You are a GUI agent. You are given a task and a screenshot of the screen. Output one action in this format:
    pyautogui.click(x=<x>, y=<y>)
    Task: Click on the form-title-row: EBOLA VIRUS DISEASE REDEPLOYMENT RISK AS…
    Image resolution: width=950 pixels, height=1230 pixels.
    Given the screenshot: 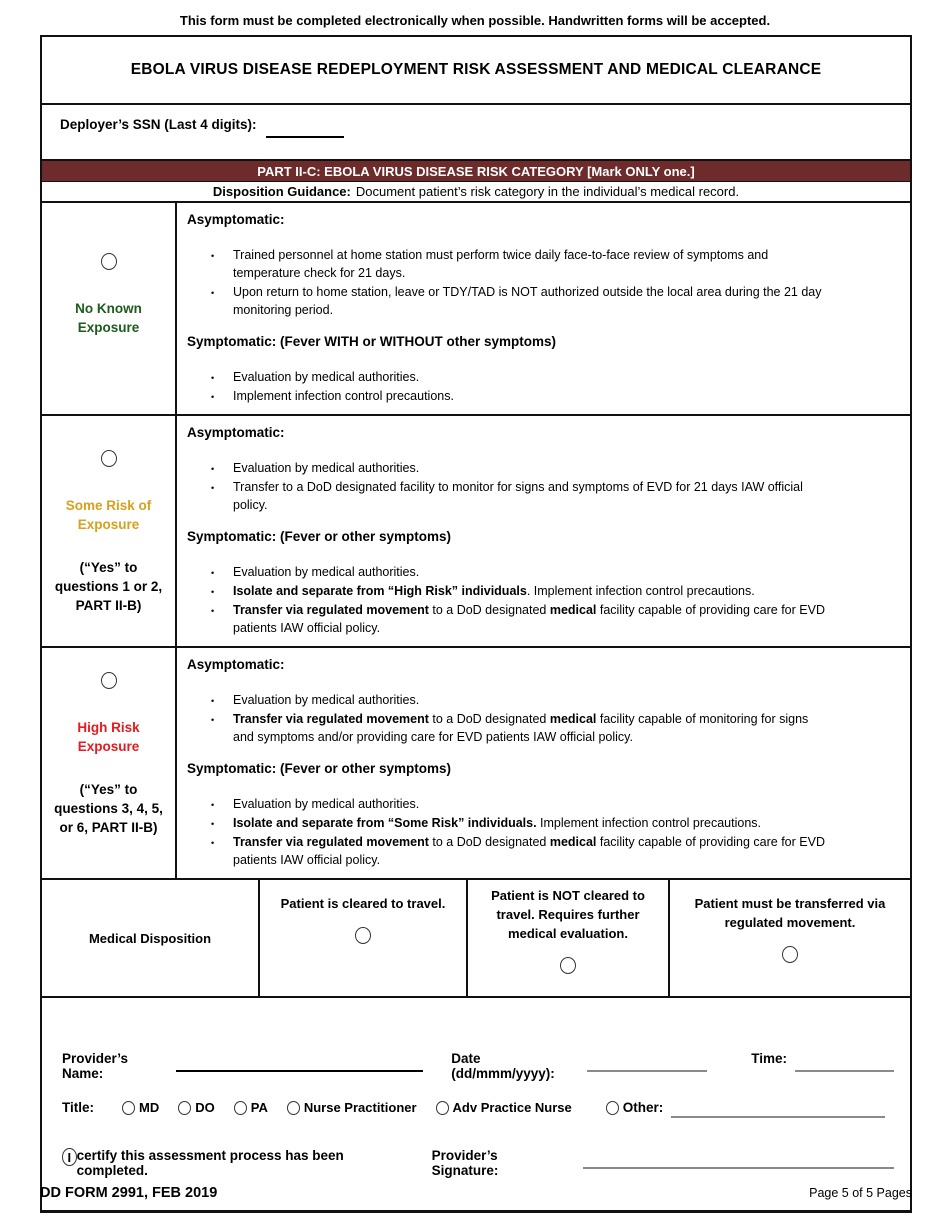 What is the action you would take?
    pyautogui.click(x=476, y=71)
    